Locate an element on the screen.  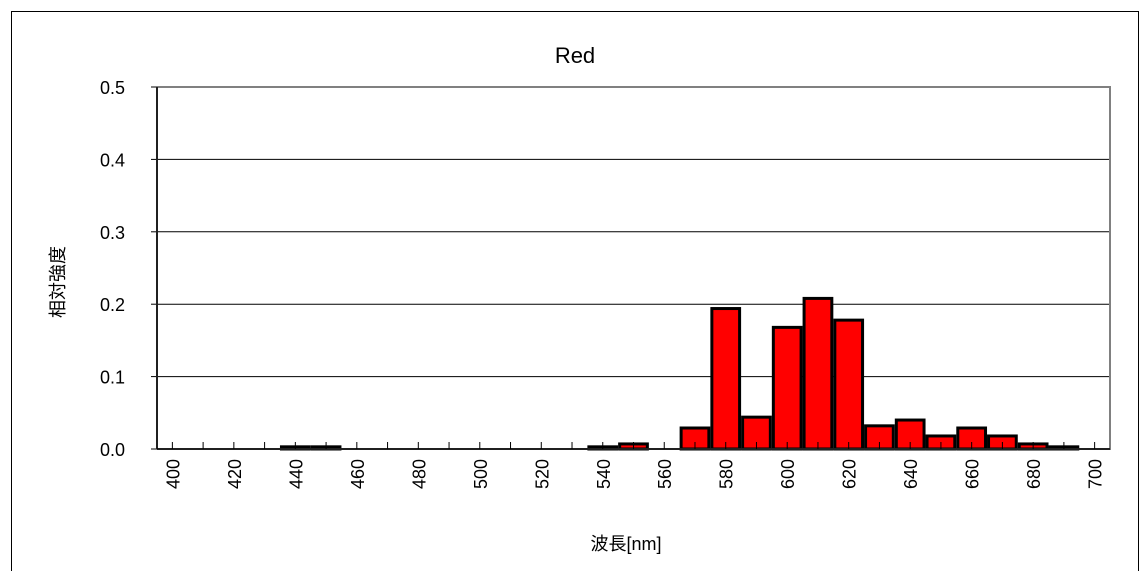
x-axis-label: 波長[nm] is located at coordinates (625, 544).